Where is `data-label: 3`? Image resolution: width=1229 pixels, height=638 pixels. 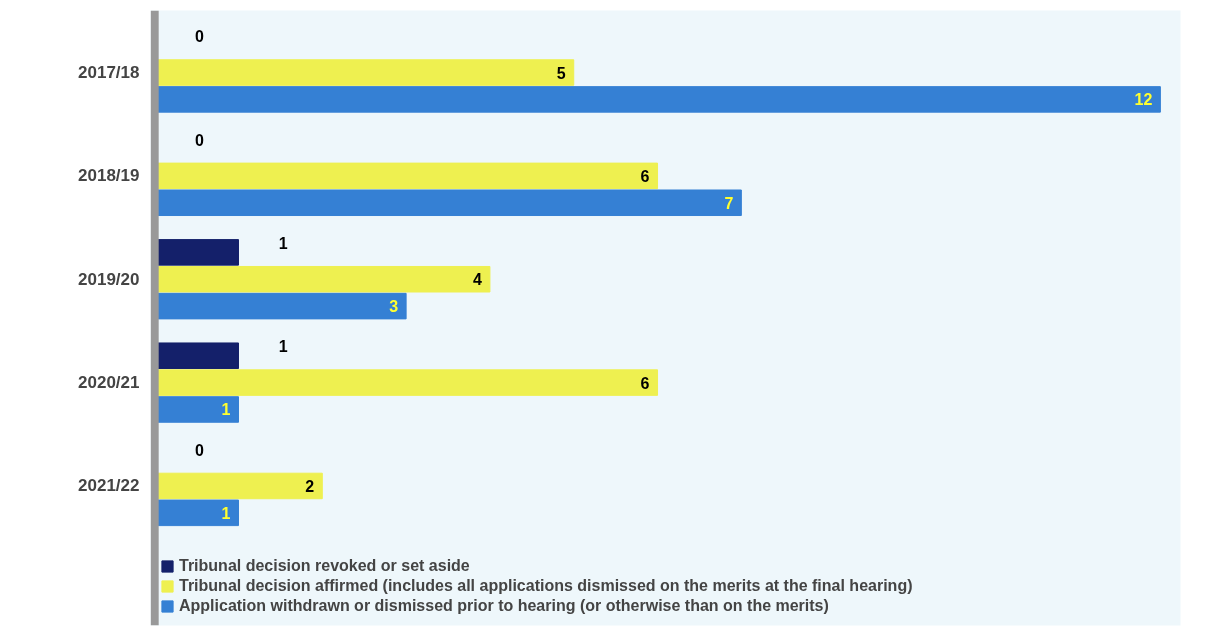
data-label: 3 is located at coordinates (394, 307).